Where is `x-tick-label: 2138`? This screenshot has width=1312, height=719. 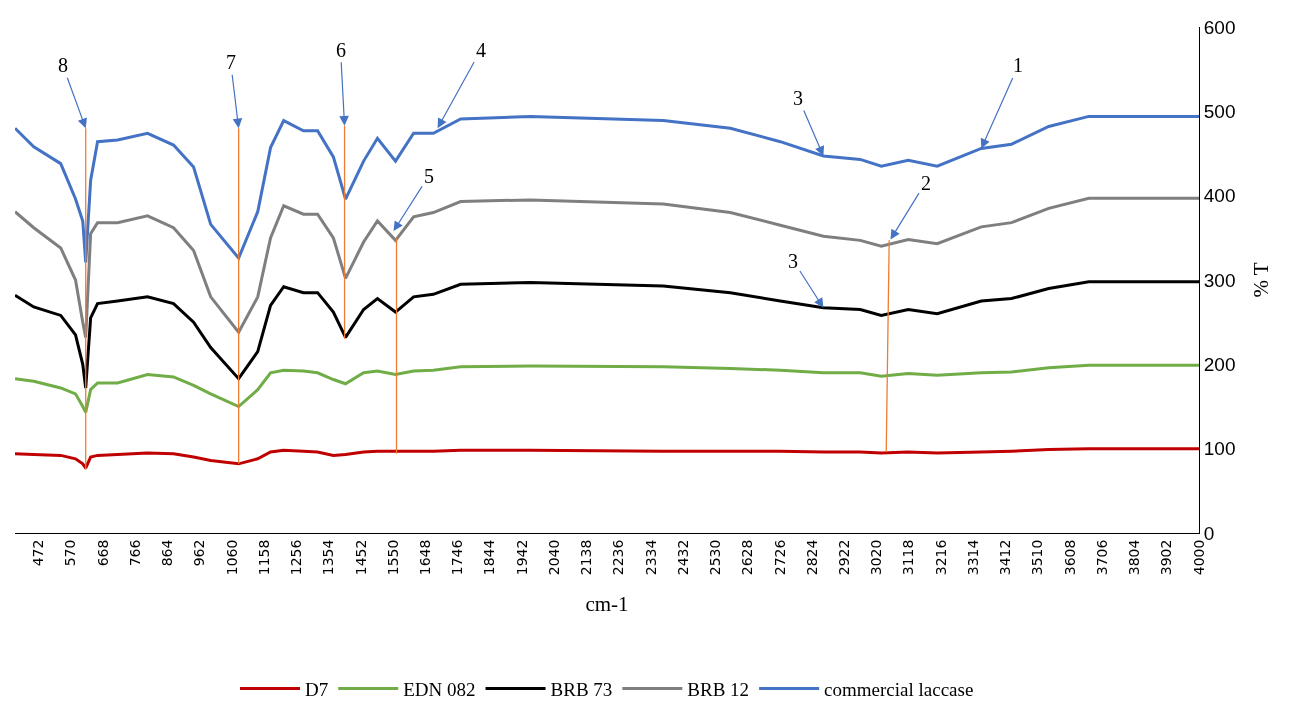
x-tick-label: 2138 is located at coordinates (586, 557).